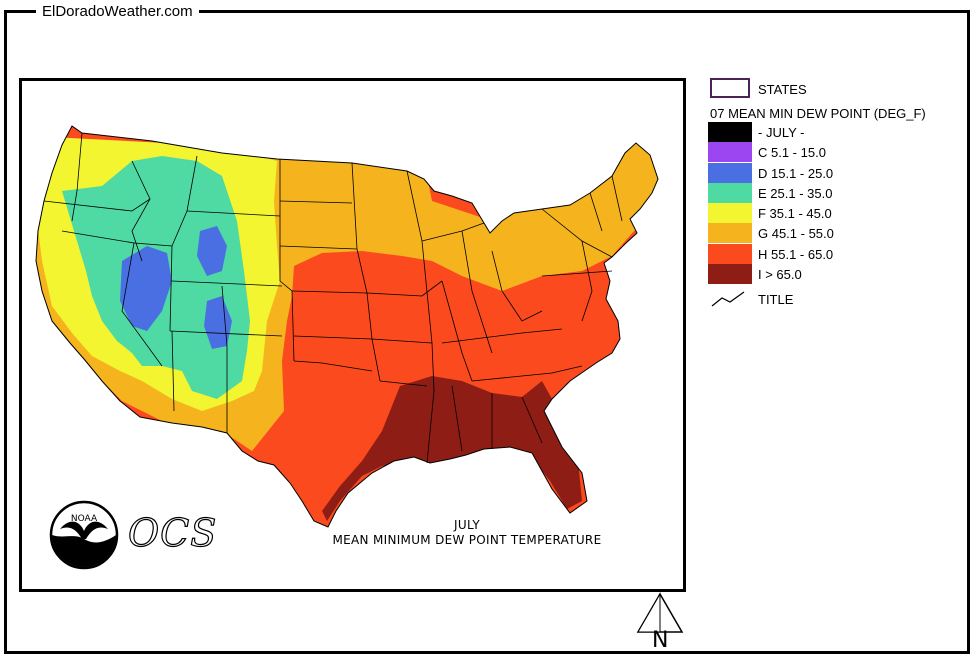 The height and width of the screenshot is (660, 980). Describe the element at coordinates (467, 525) in the screenshot. I see `caption-month: JULY` at that location.